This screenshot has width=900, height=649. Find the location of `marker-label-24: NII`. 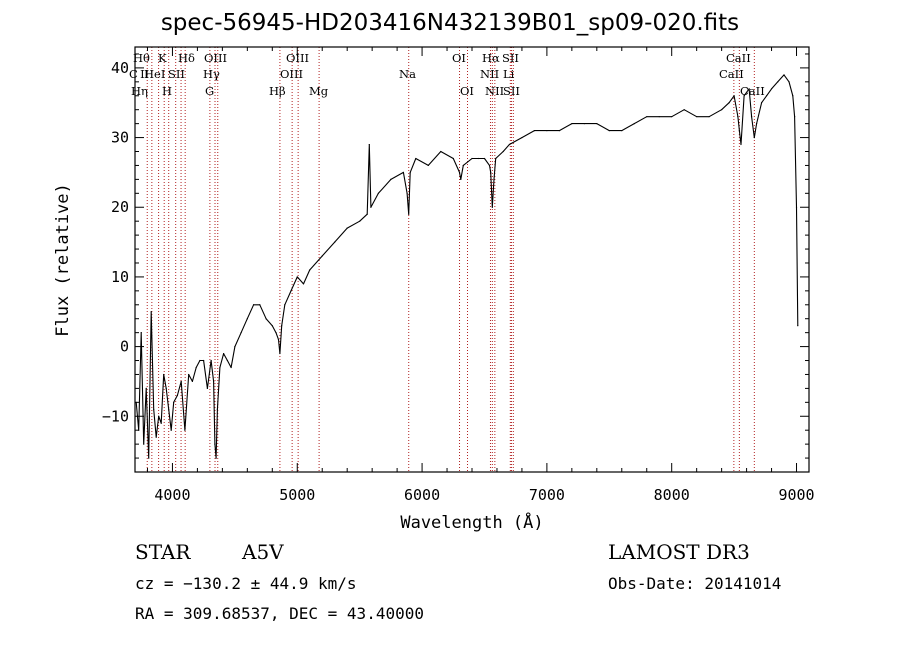

marker-label-24: NII is located at coordinates (494, 91).